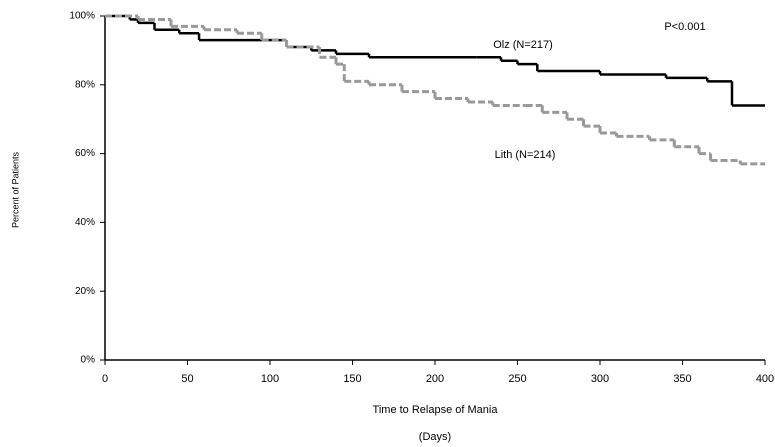  Describe the element at coordinates (517, 379) in the screenshot. I see `x-tick-label: 250` at that location.